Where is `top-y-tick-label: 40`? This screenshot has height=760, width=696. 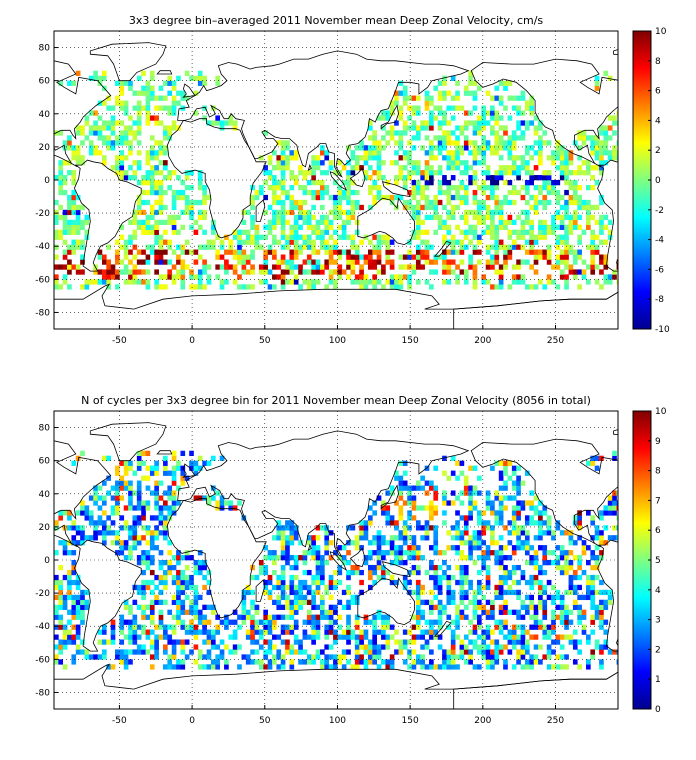 top-y-tick-label: 40 is located at coordinates (45, 115).